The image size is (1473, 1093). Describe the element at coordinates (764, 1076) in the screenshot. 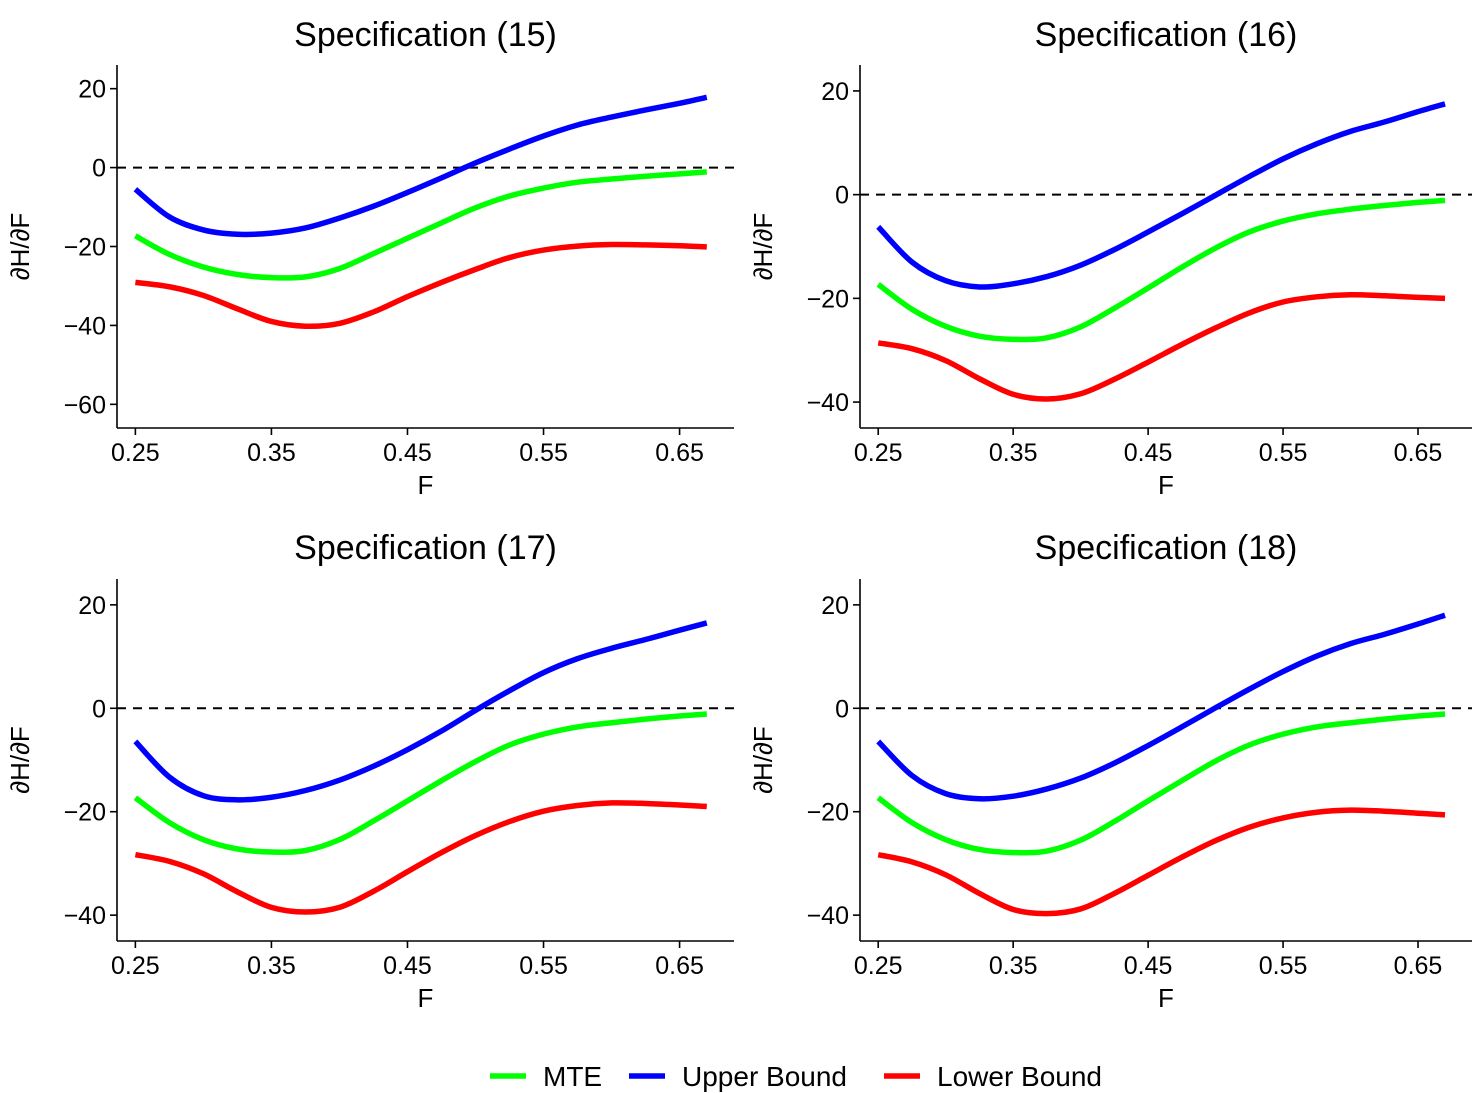

I see `legend-label-upper-bound: Upper Bound` at that location.